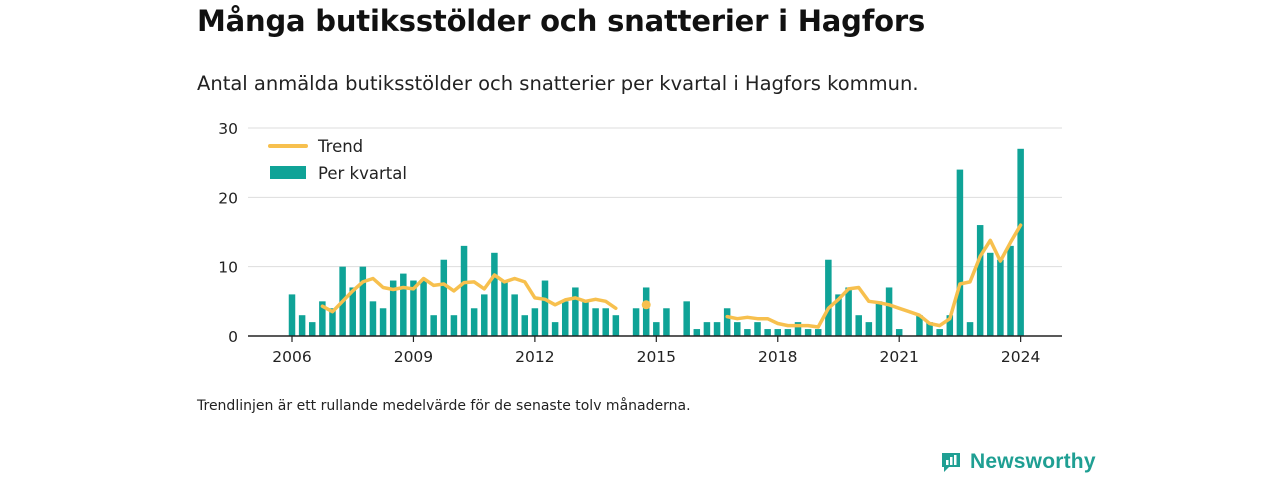 This screenshot has height=480, width=1280. What do you see at coordinates (337, 160) in the screenshot?
I see `legend: Trend Per kvartal` at bounding box center [337, 160].